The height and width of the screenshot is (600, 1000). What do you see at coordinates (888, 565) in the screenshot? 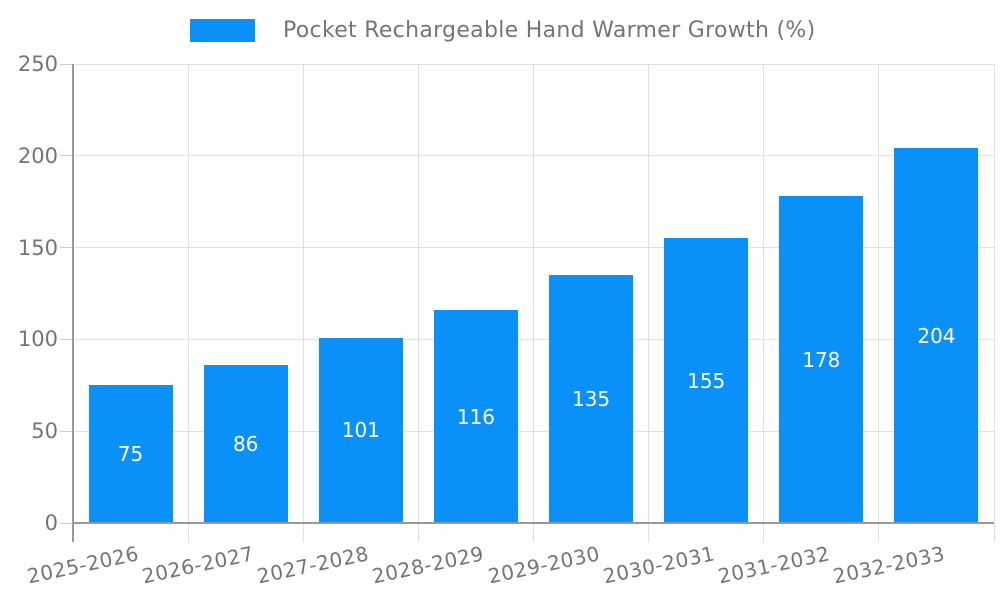
I see `x-axis-tick-label: 2032-2033` at bounding box center [888, 565].